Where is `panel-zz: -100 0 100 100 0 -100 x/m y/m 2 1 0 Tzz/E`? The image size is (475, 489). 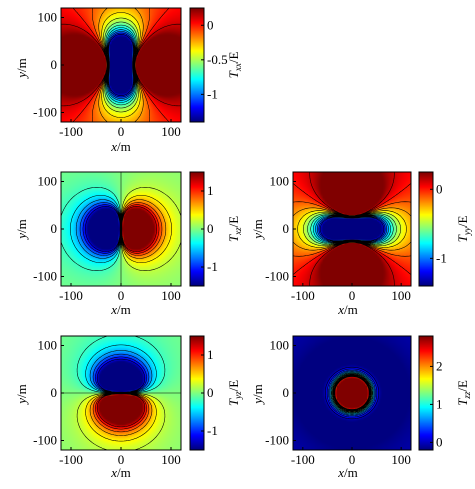
panel-zz: -100 0 100 100 0 -100 x/m y/m 2 1 0 Tzz/E is located at coordinates (361, 407).